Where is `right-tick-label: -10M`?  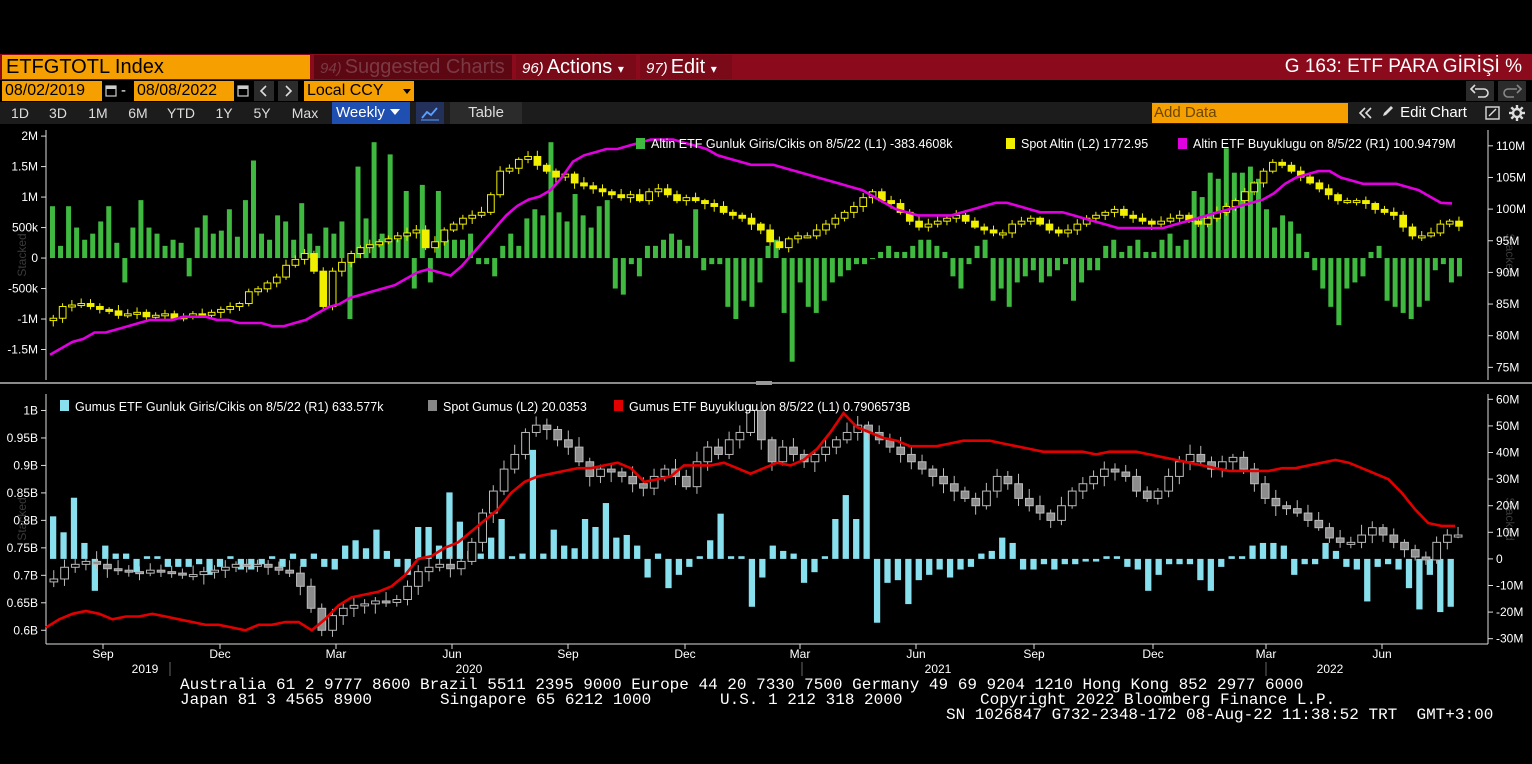 right-tick-label: -10M is located at coordinates (1509, 585).